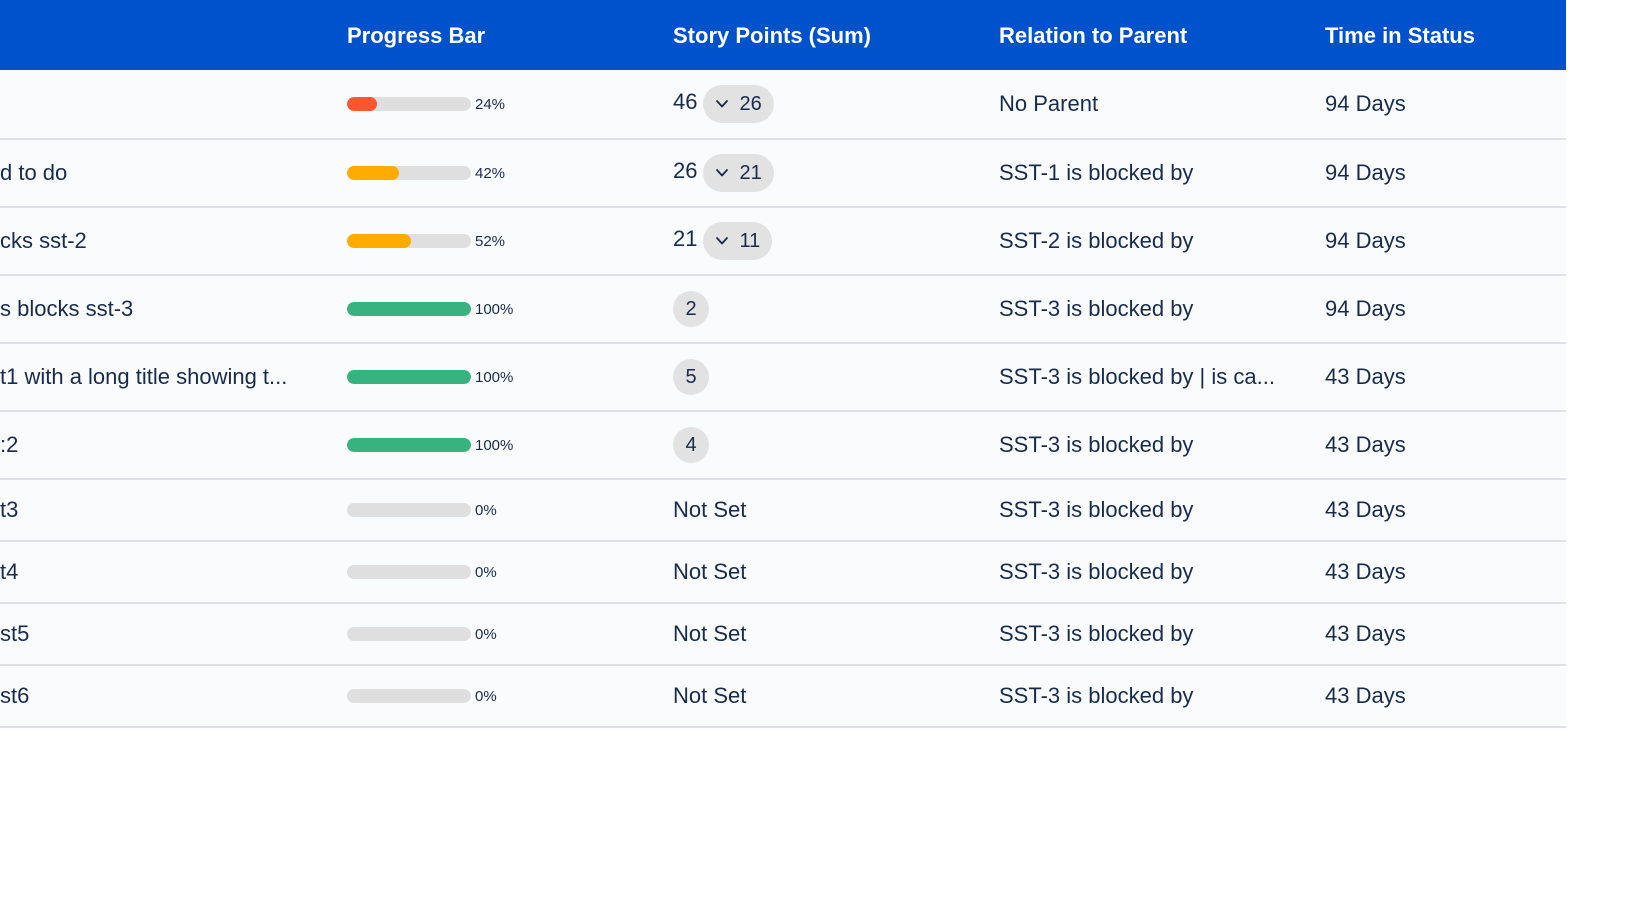 The image size is (1636, 899). I want to click on story-points-badge: 5, so click(691, 377).